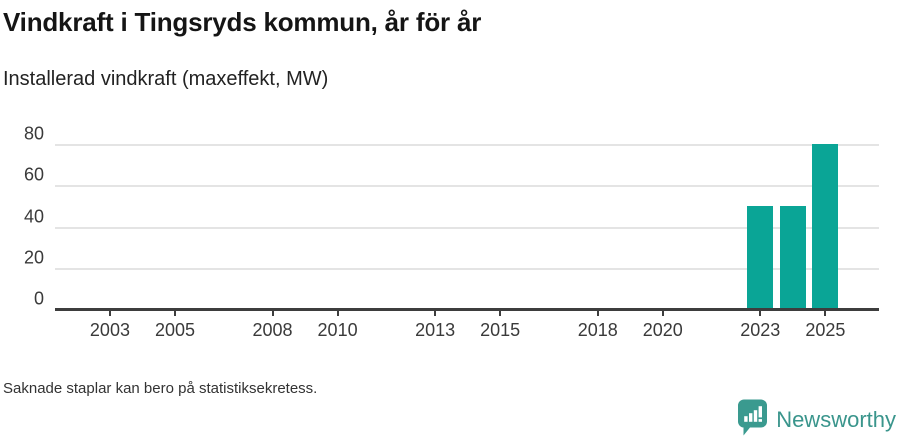 This screenshot has width=900, height=439. What do you see at coordinates (597, 330) in the screenshot?
I see `x-tick-label-2018: 2018` at bounding box center [597, 330].